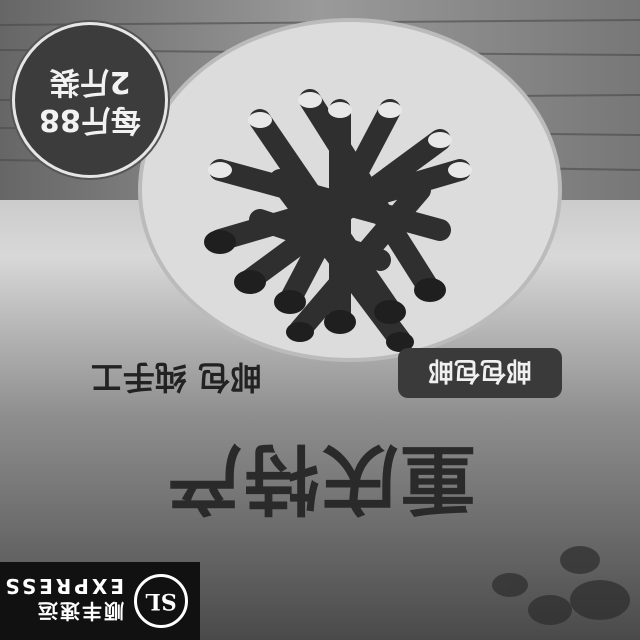 This screenshot has width=640, height=640. I want to click on logo-en: EXPRESS, so click(63, 586).